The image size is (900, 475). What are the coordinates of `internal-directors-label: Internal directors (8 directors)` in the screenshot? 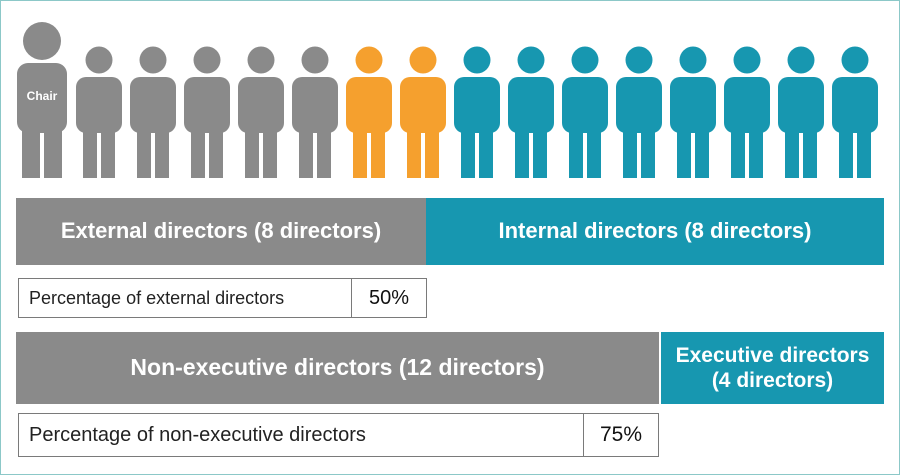 It's located at (655, 231).